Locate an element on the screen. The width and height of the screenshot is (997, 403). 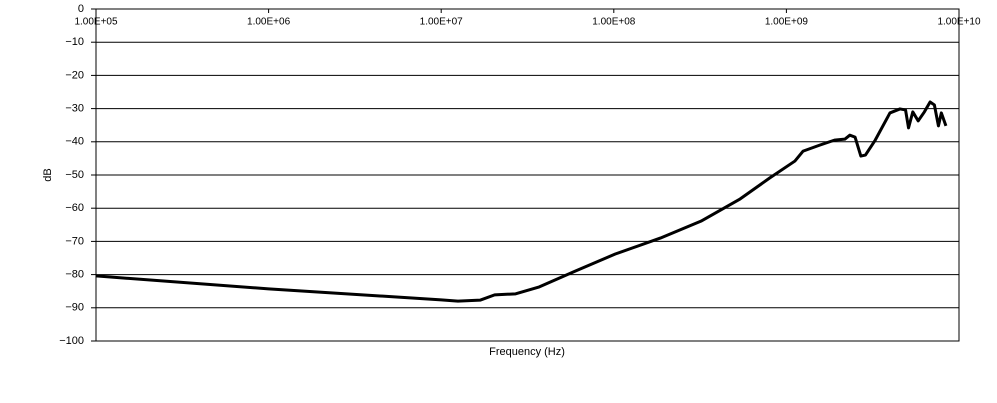
y-tick-label: −70 is located at coordinates (74, 241).